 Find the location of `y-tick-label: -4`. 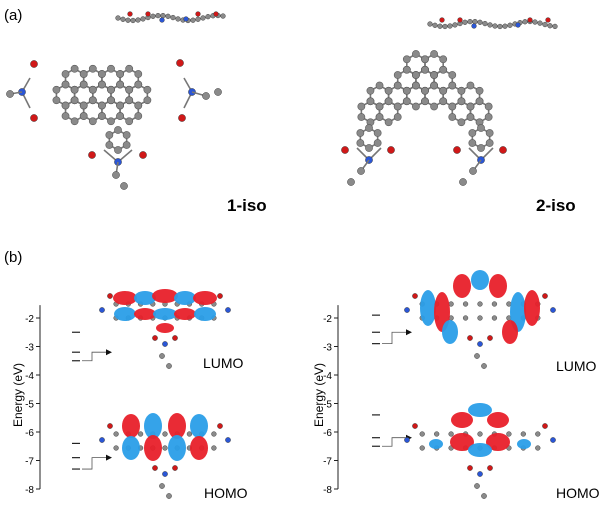

y-tick-label: -4 is located at coordinates (29, 376).